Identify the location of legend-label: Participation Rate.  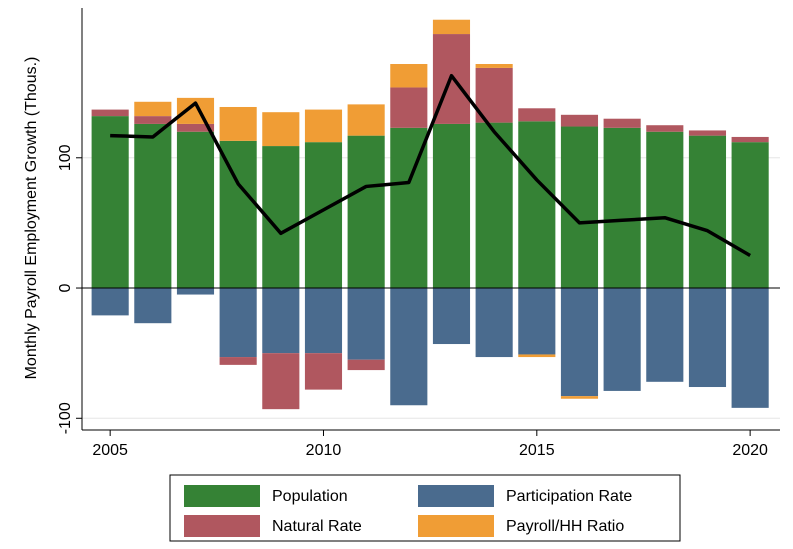
(569, 496).